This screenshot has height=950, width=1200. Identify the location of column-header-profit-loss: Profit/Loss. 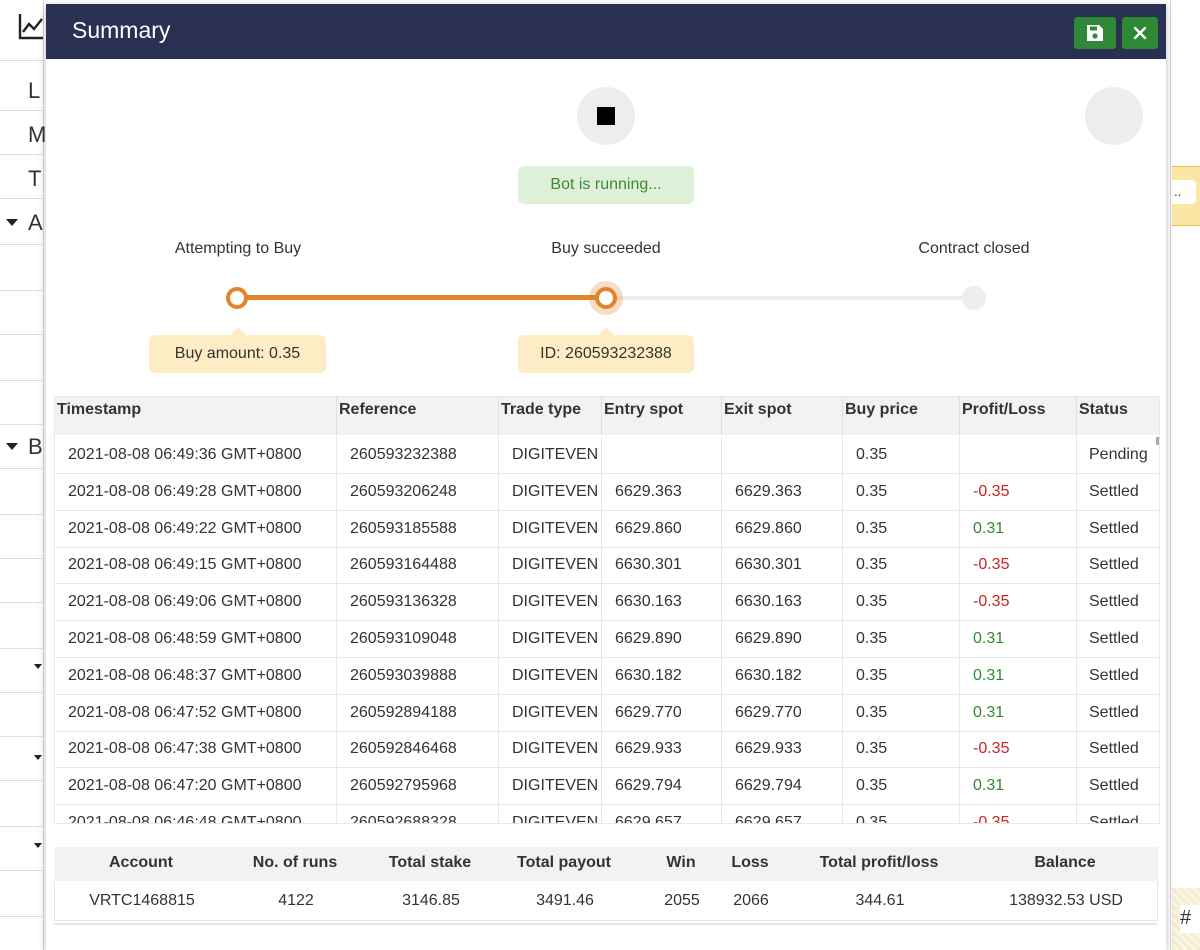
(1018, 416).